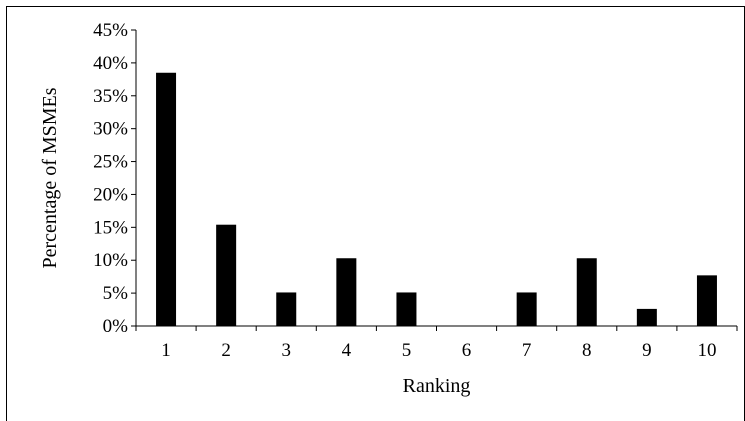  Describe the element at coordinates (527, 350) in the screenshot. I see `x-tick-label: 7` at that location.